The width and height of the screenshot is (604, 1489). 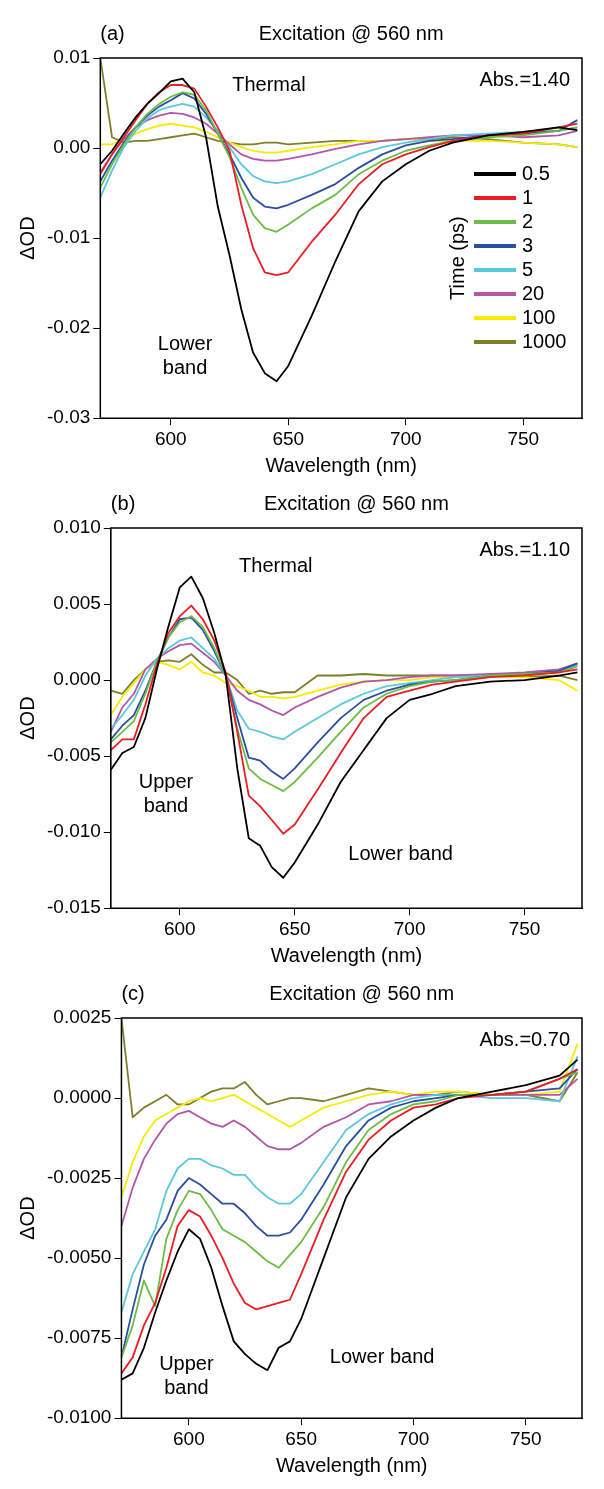 What do you see at coordinates (524, 548) in the screenshot?
I see `annotation: Abs.=1.10` at bounding box center [524, 548].